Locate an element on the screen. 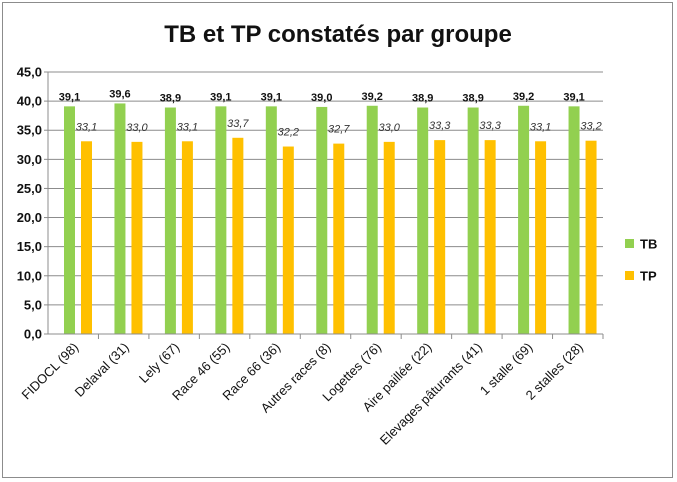 The height and width of the screenshot is (482, 677). legend-swatch-tb is located at coordinates (629, 243).